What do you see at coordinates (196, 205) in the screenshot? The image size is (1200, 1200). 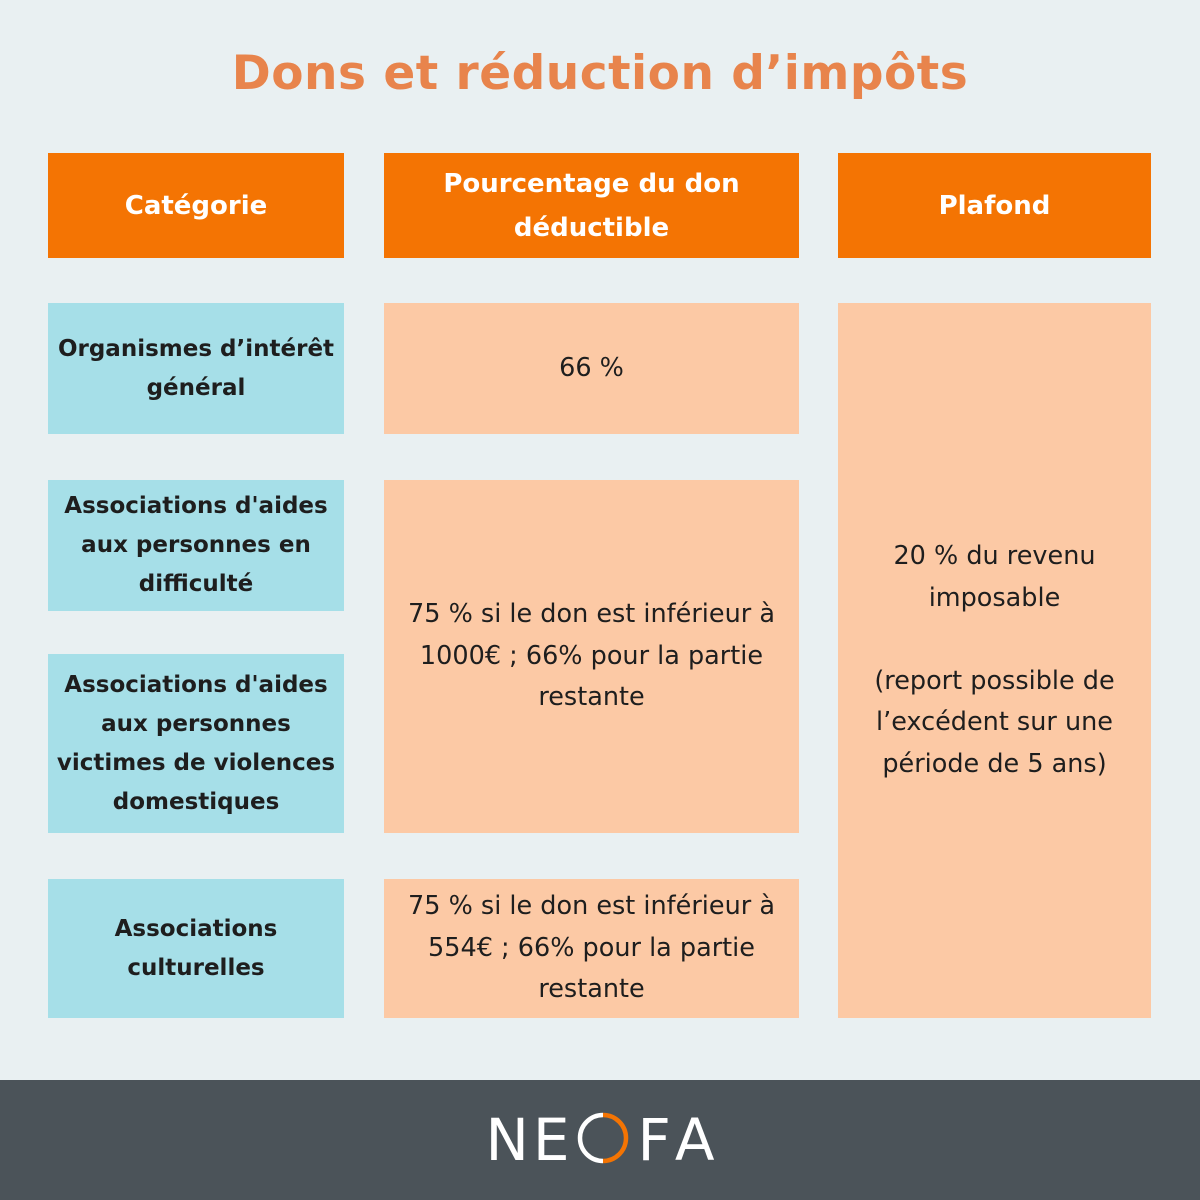 I see `header-category: Catégorie` at bounding box center [196, 205].